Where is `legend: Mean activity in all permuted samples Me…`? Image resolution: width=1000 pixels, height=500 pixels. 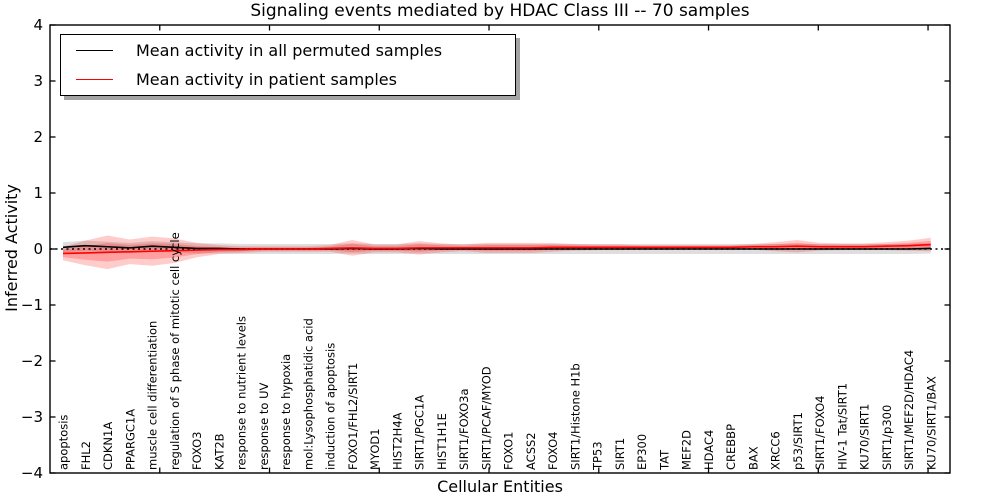
legend: Mean activity in all permuted samples Me… is located at coordinates (288, 65).